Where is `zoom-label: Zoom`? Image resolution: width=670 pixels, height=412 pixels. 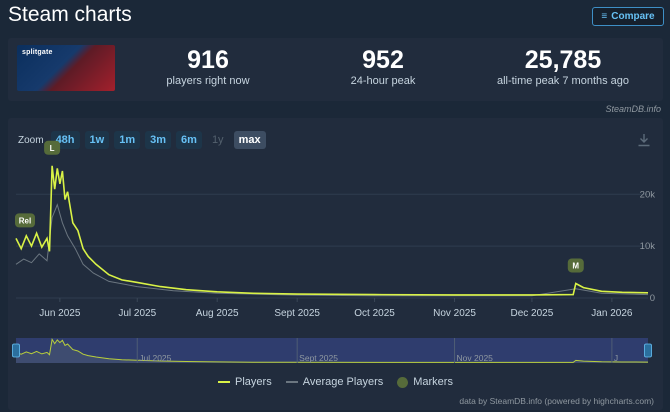 zoom-label: Zoom is located at coordinates (31, 140).